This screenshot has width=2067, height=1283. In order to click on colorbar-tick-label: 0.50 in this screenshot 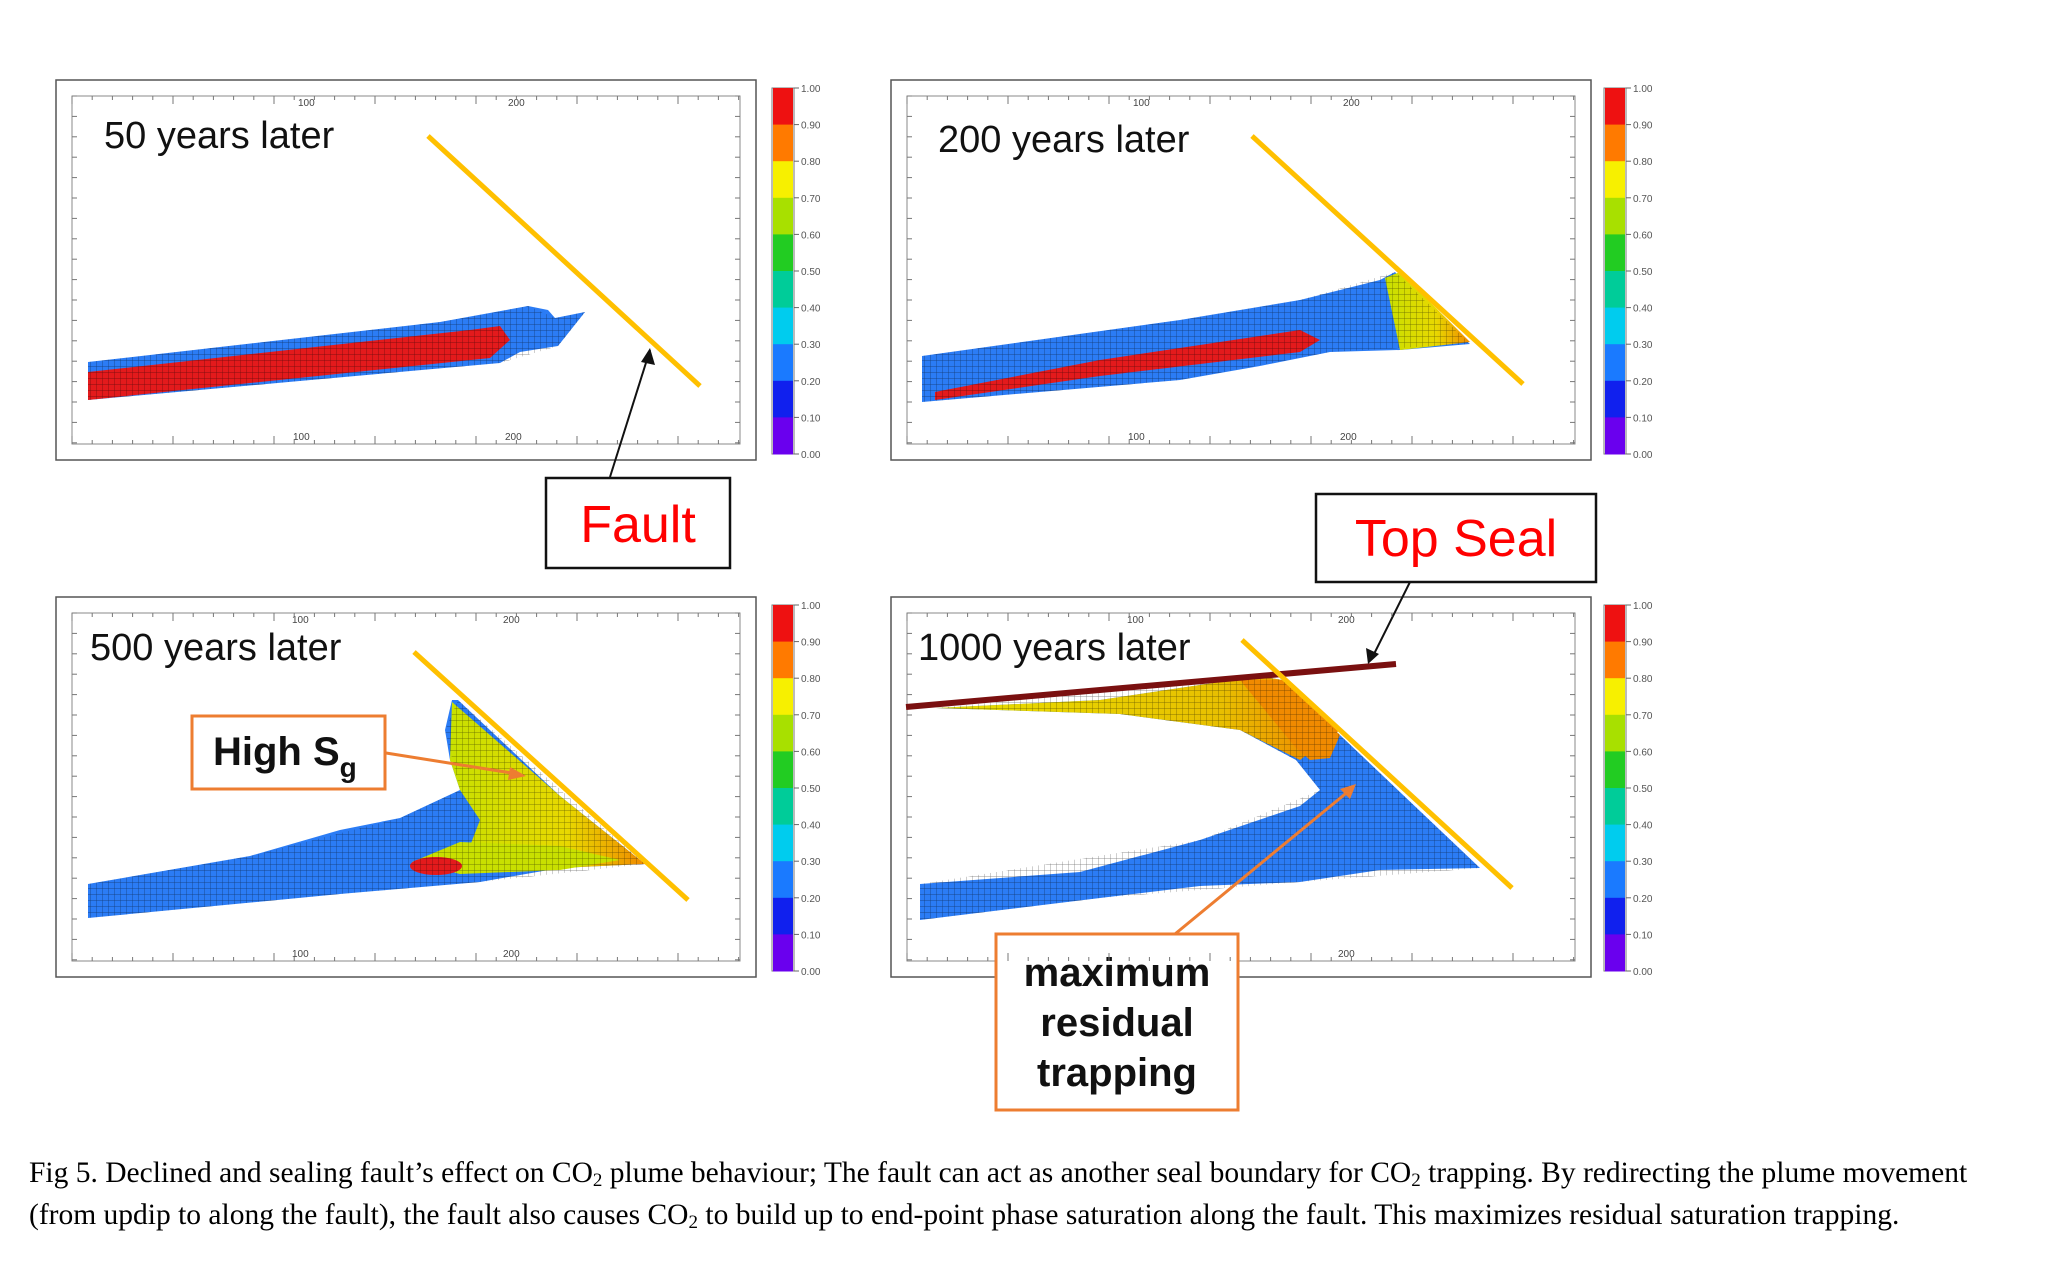, I will do `click(811, 272)`.